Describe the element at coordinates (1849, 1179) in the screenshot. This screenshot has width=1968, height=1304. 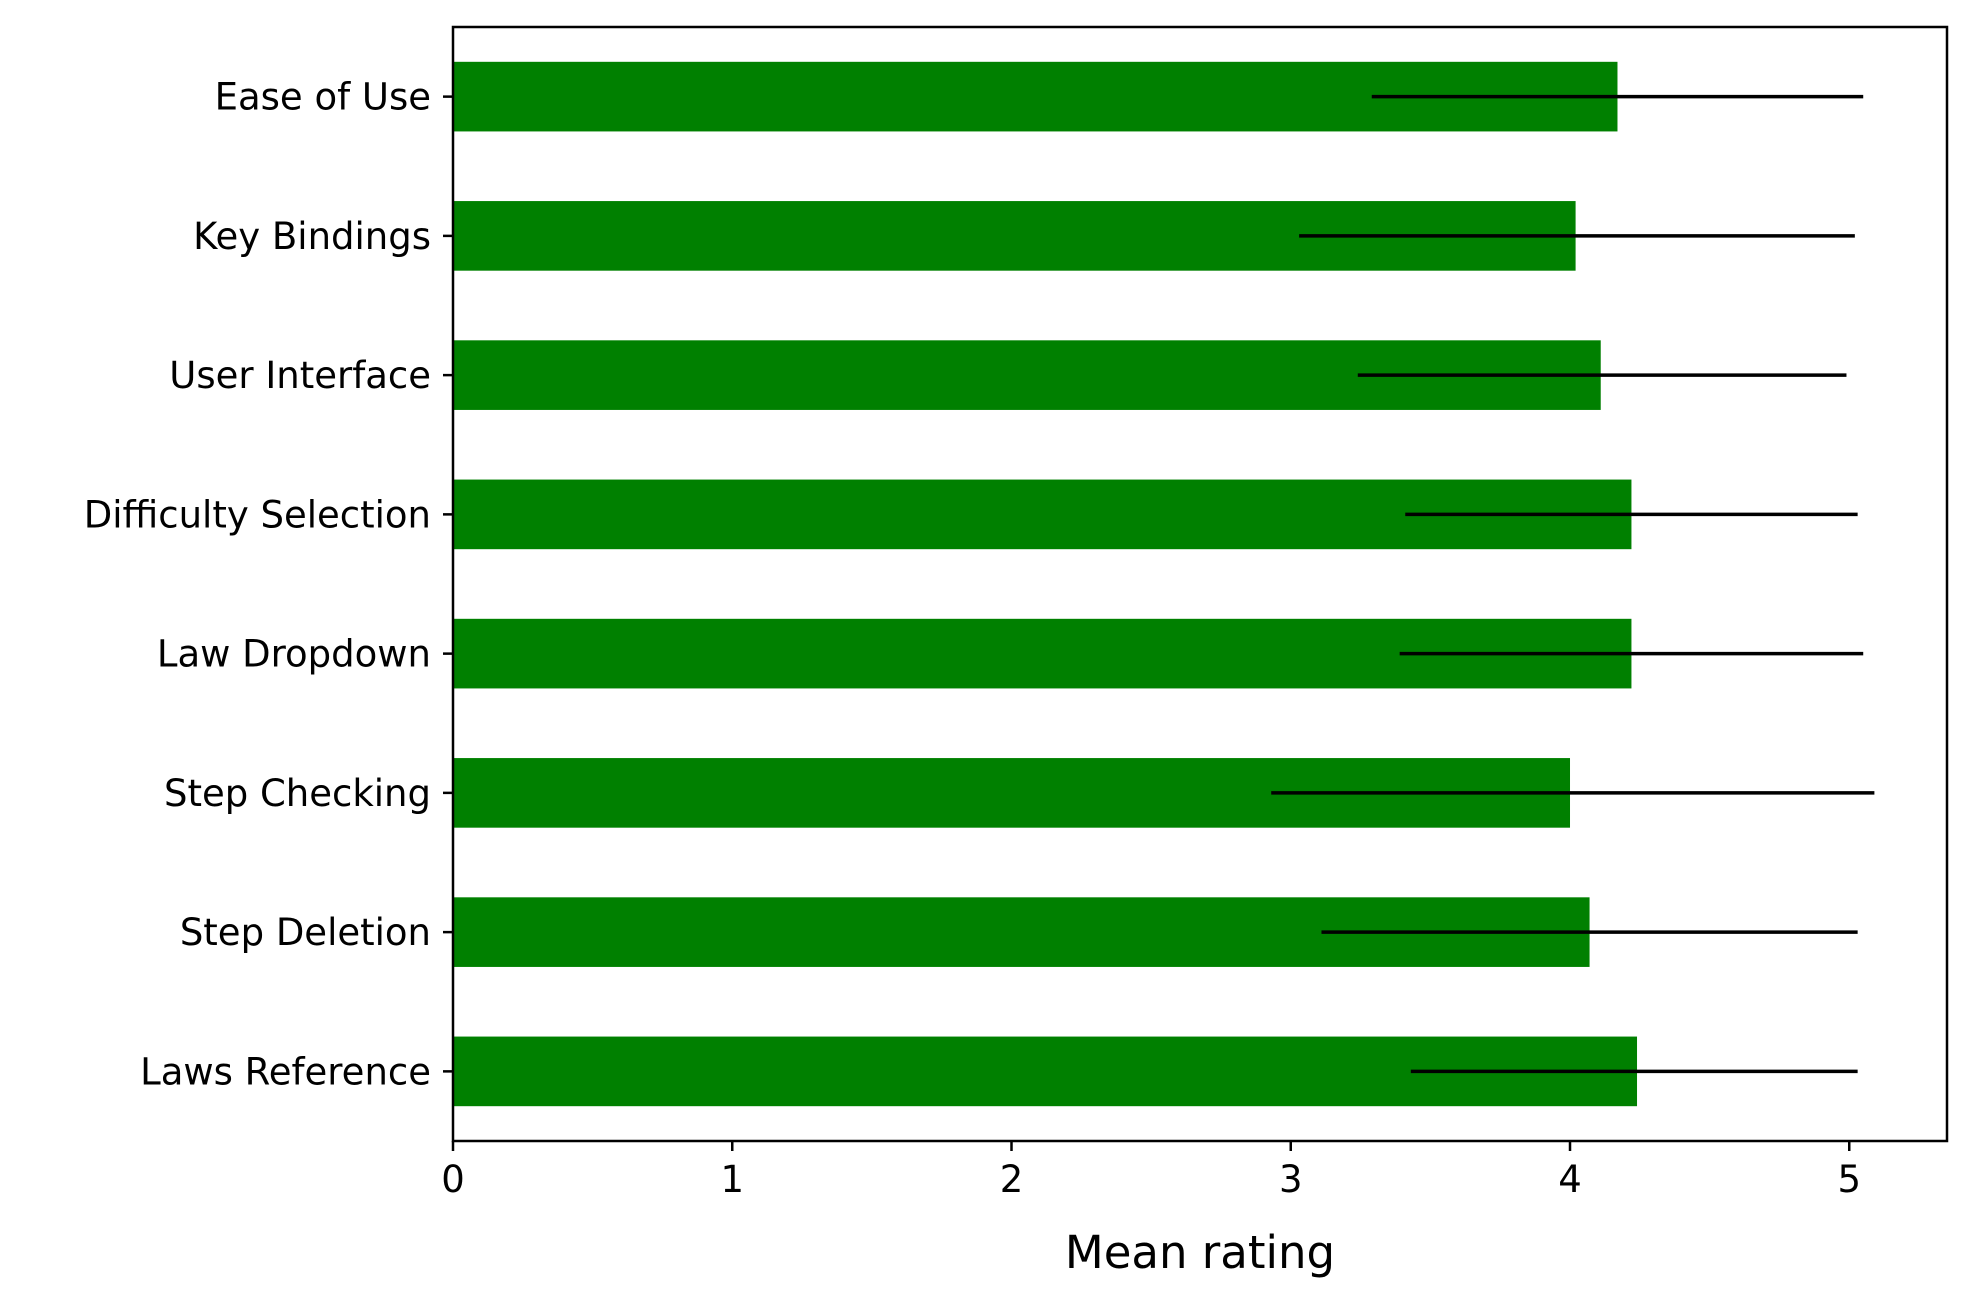
I see `x-tick-label: 5` at that location.